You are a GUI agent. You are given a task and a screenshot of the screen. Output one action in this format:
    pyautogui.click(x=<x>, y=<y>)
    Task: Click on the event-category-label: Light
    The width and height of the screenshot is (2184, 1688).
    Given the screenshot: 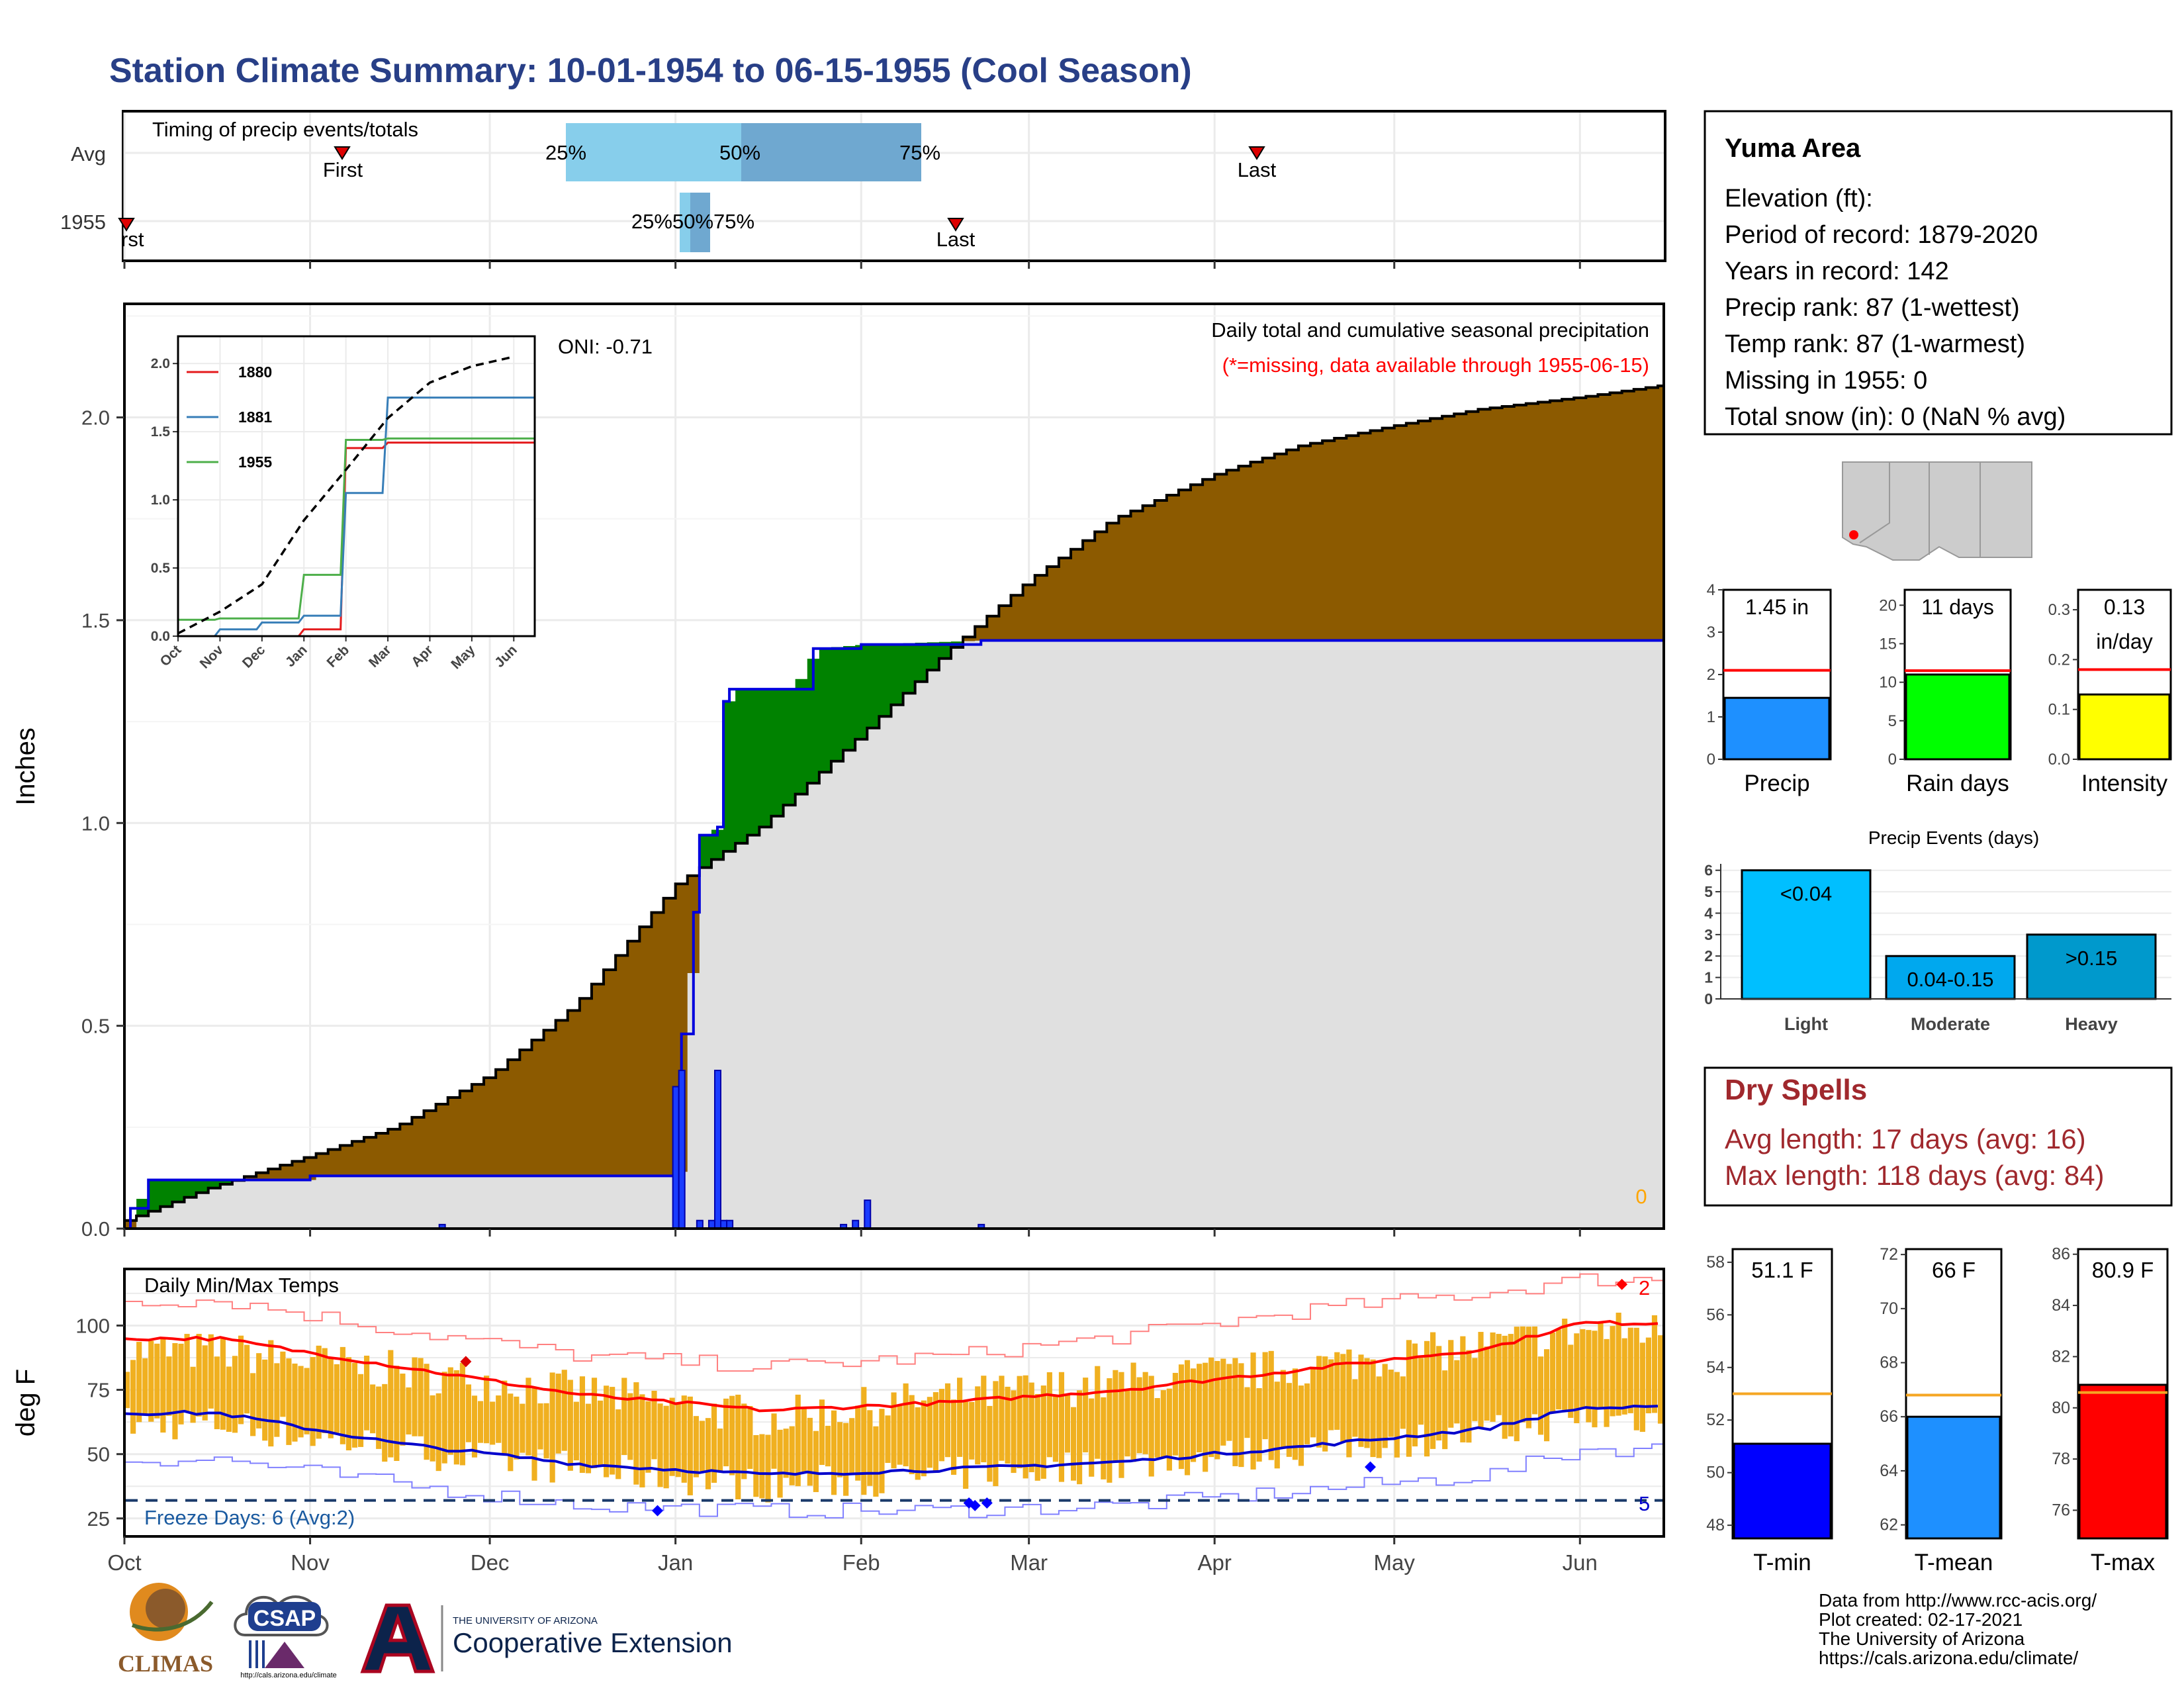 What is the action you would take?
    pyautogui.click(x=1806, y=1024)
    